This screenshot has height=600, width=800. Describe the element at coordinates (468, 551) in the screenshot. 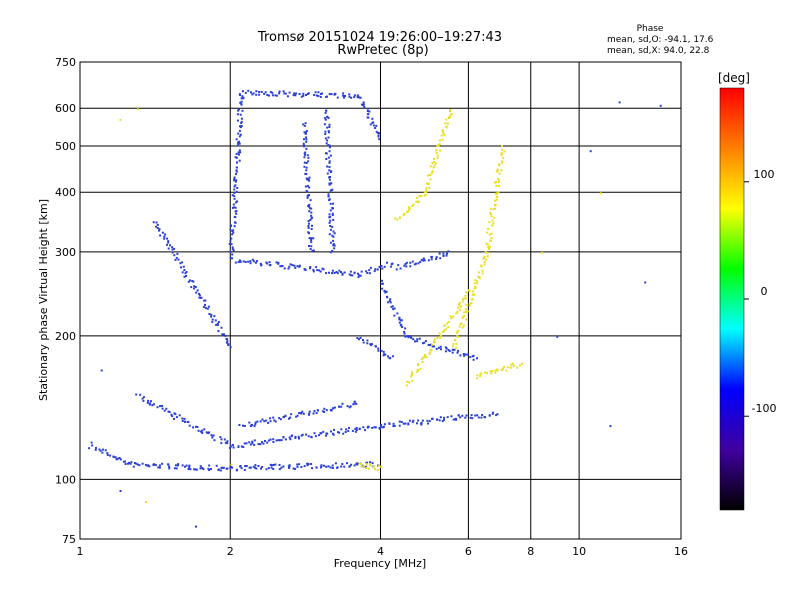

I see `x-tick-label: 6` at that location.